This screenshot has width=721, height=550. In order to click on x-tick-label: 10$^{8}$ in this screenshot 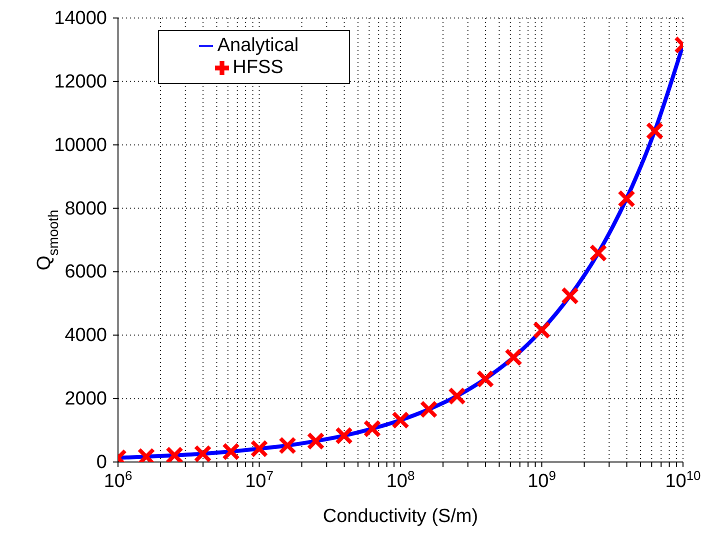, I will do `click(400, 480)`.